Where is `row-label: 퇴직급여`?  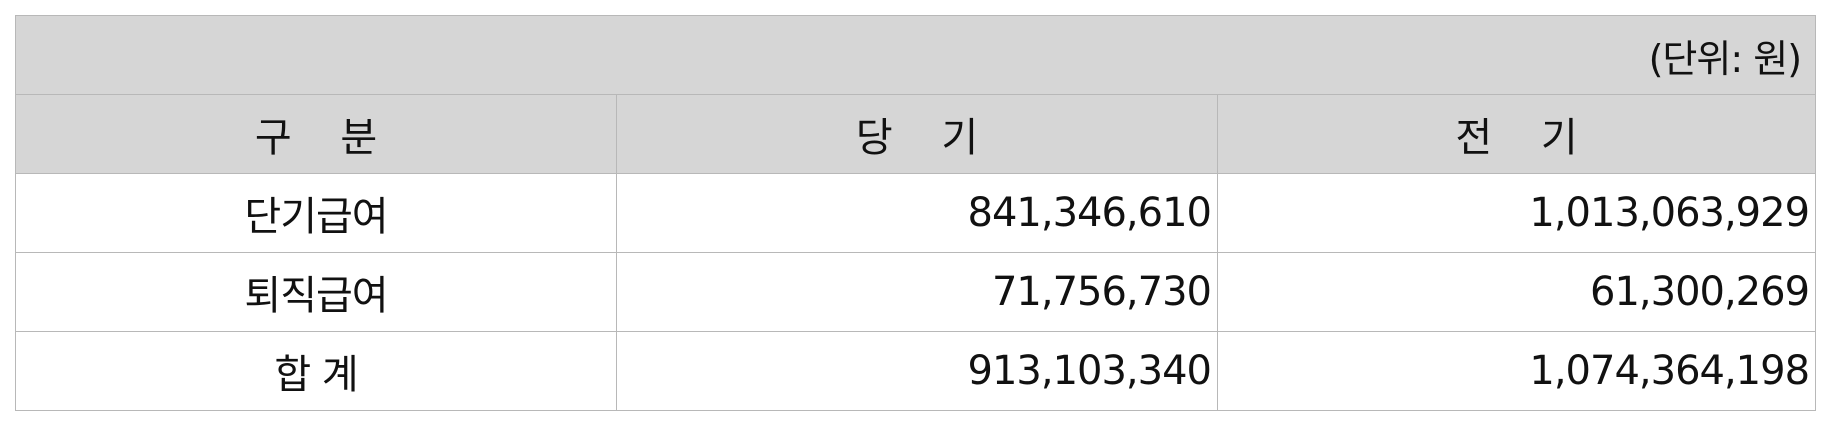
row-label: 퇴직급여 is located at coordinates (316, 292).